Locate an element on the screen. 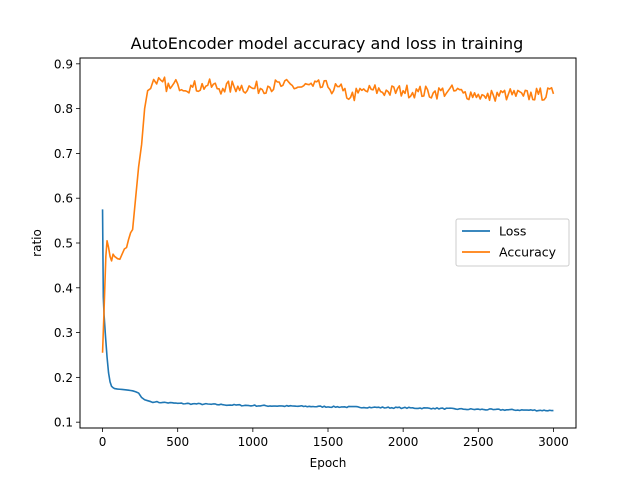 Image resolution: width=640 pixels, height=480 pixels. x-tick-label: 2500 is located at coordinates (478, 442).